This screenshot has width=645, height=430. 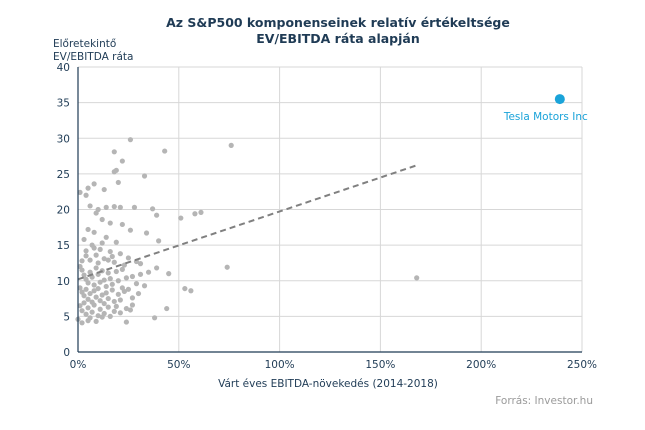 What do you see at coordinates (84, 44) in the screenshot?
I see `y-axis-label-line1: Előretekintő` at bounding box center [84, 44].